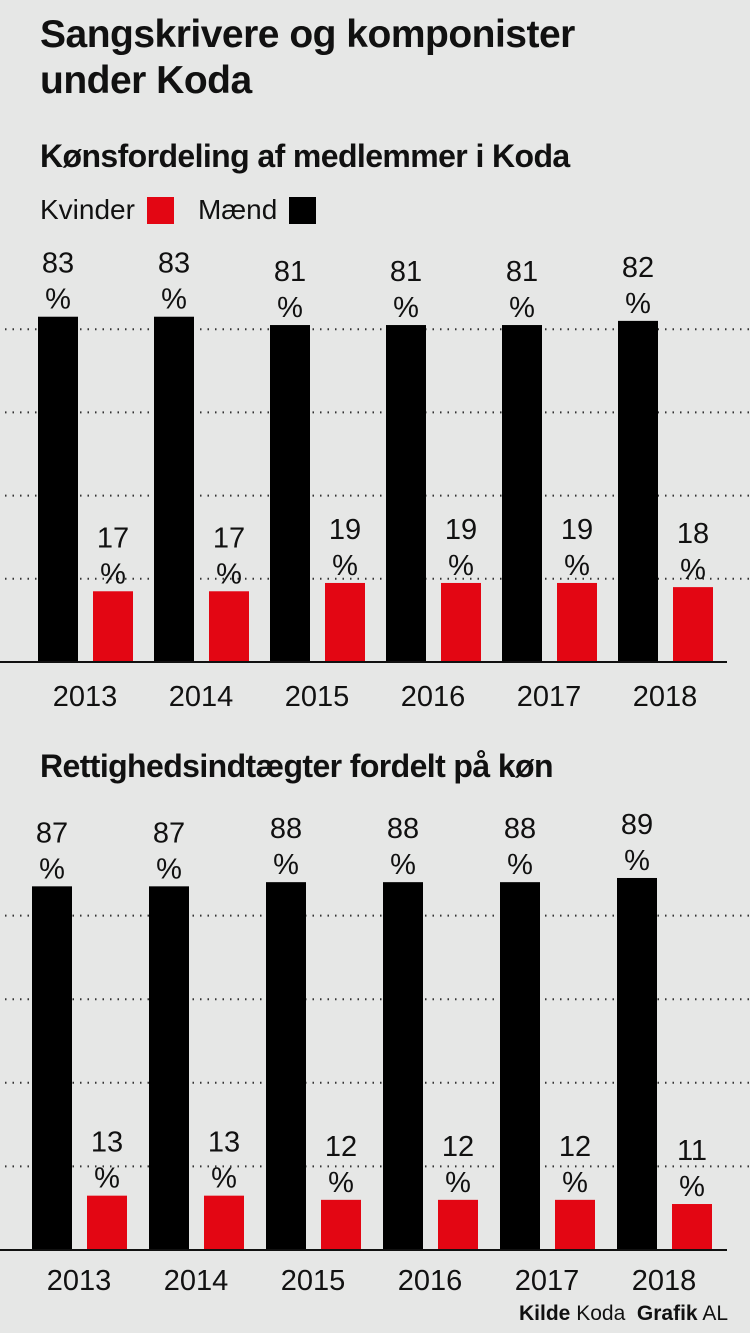 The height and width of the screenshot is (1333, 750). I want to click on value-label: 11, so click(692, 1151).